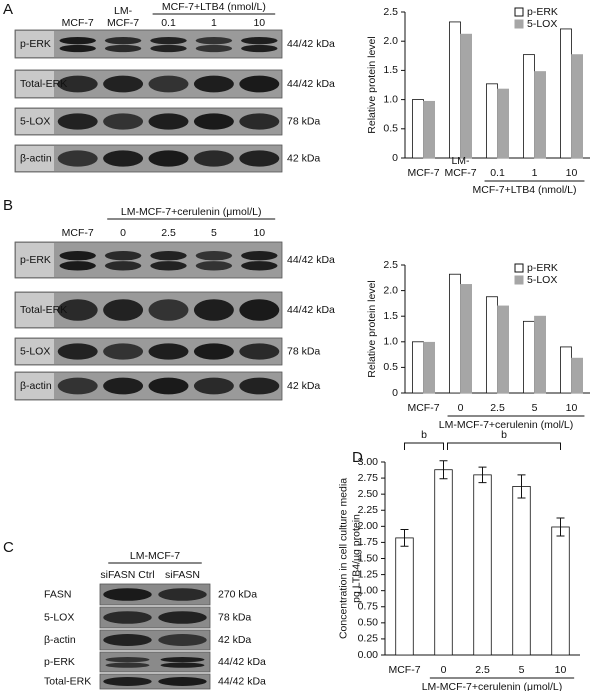  I want to click on y-tick-label: 2.25, so click(368, 510).